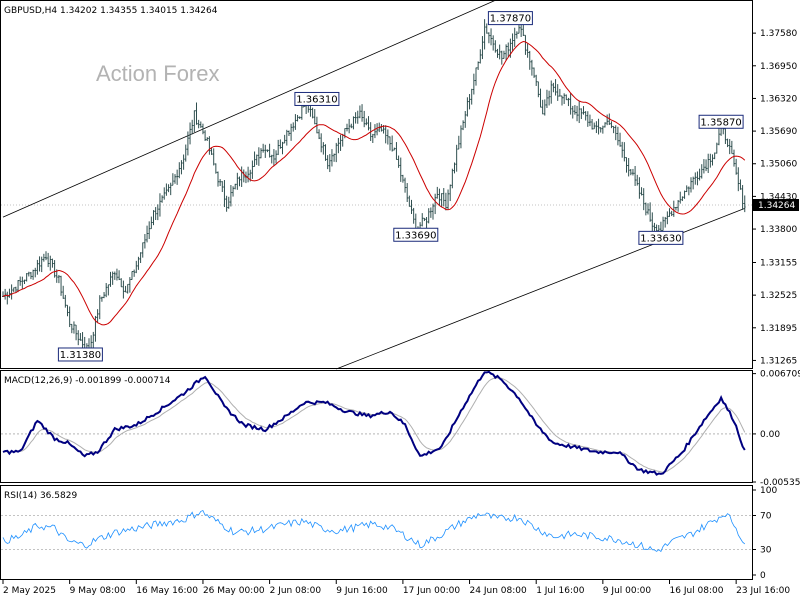  Describe the element at coordinates (763, 591) in the screenshot. I see `time-axis-label: 23 Jul 16:00` at that location.